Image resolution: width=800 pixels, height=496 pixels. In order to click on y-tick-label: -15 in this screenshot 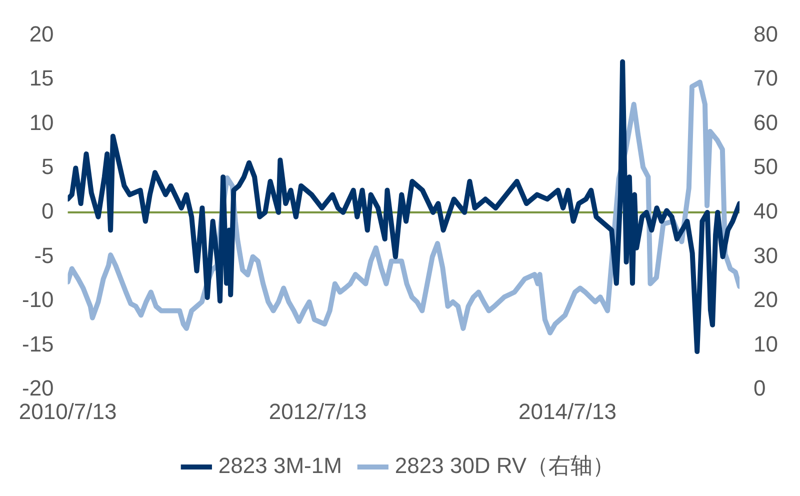, I will do `click(38, 343)`.